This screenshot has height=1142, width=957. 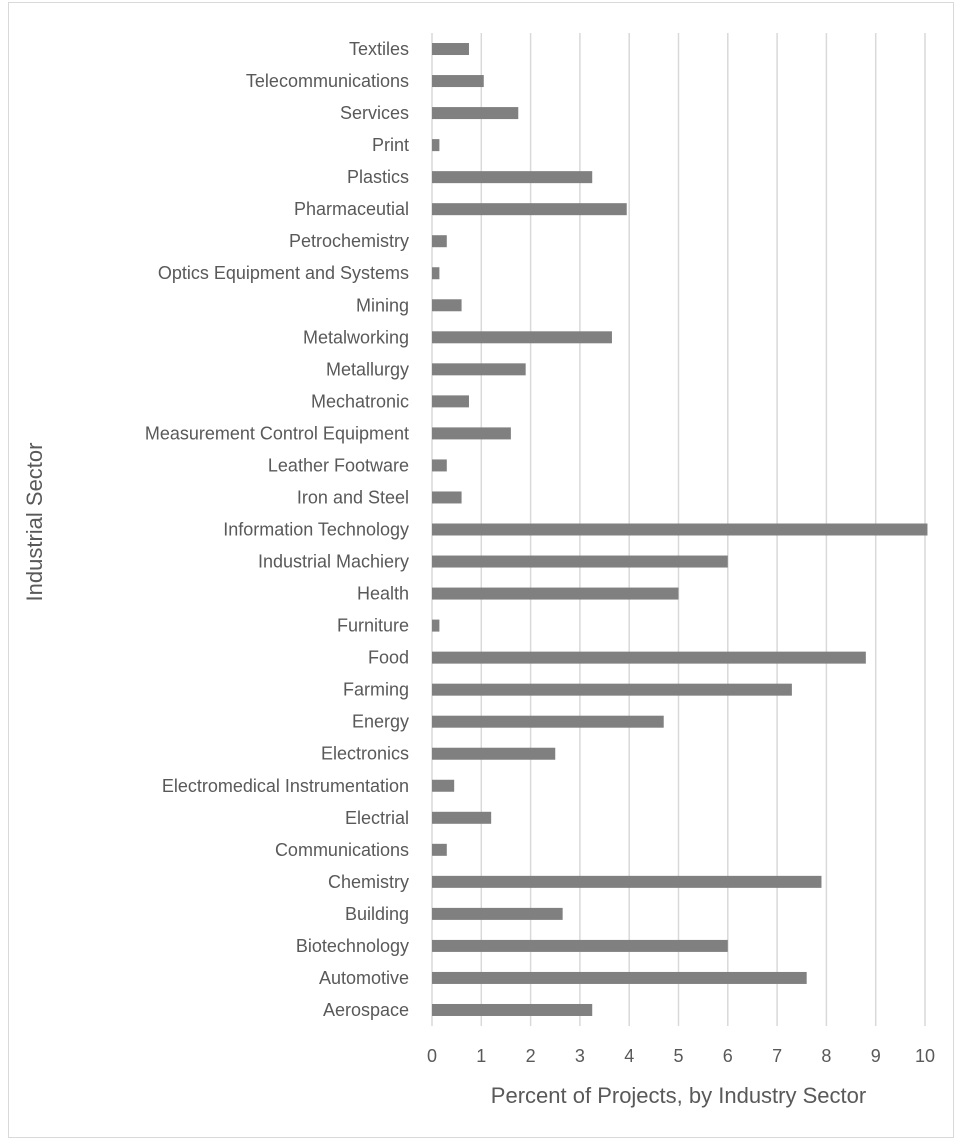 I want to click on bar-automotive, so click(x=619, y=977).